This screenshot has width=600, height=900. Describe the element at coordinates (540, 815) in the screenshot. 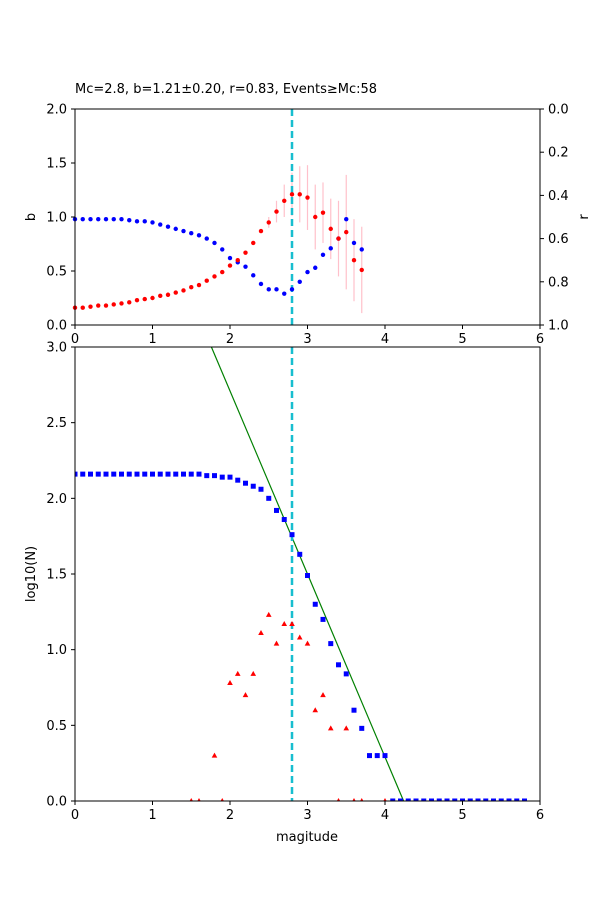

I see `bottom-x-tick-label: 6` at that location.